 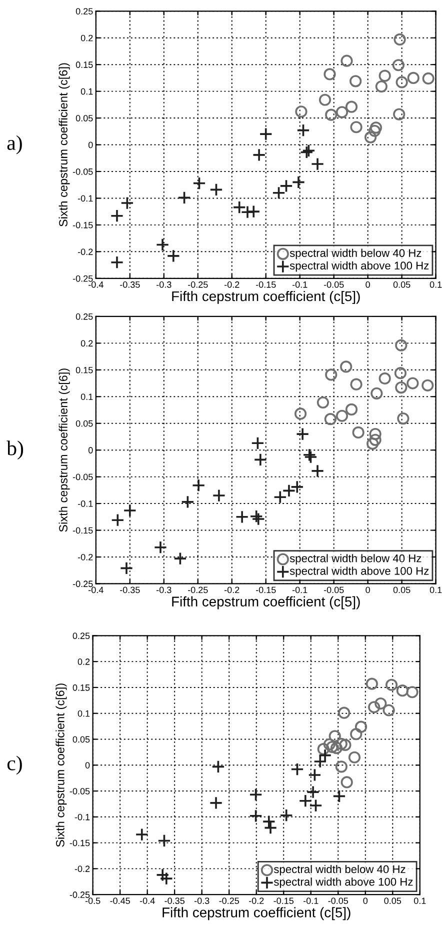 What do you see at coordinates (15, 450) in the screenshot?
I see `text: b)` at bounding box center [15, 450].